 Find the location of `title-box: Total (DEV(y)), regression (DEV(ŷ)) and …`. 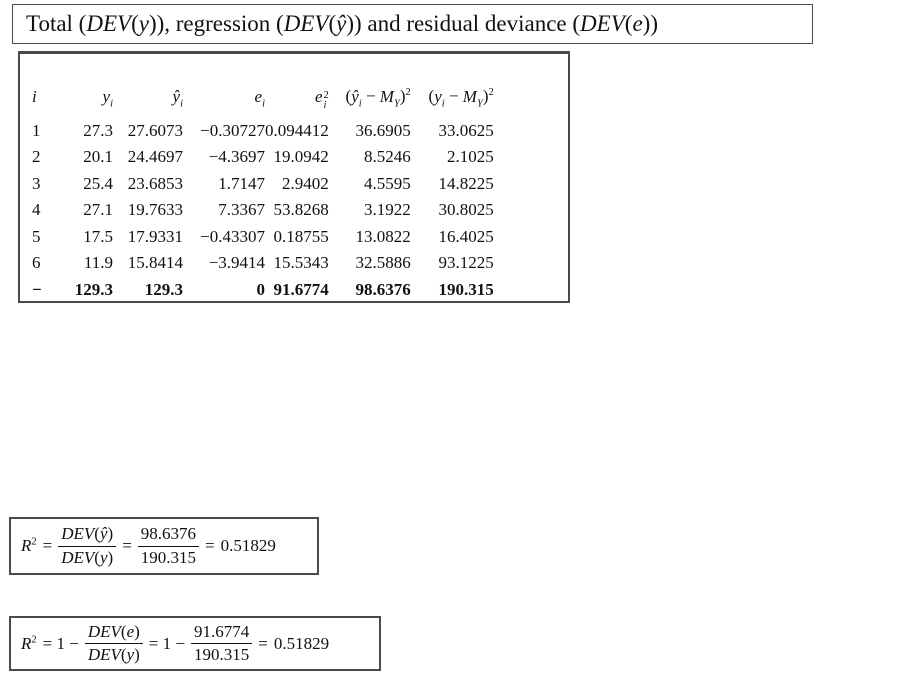

title-box: Total (DEV(y)), regression (DEV(ŷ)) and … is located at coordinates (412, 24).